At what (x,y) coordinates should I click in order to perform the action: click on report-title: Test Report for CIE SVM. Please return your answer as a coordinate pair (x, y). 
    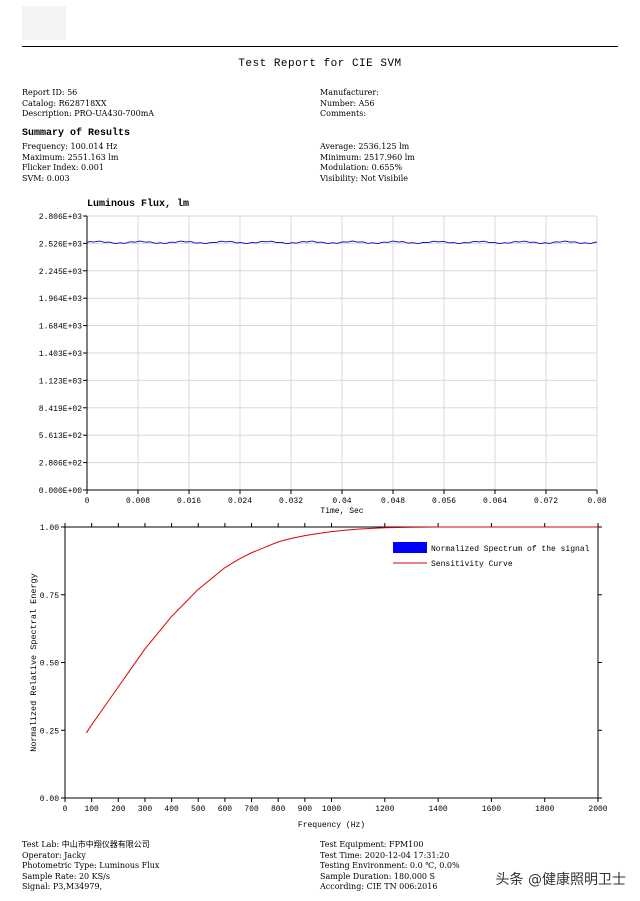
    Looking at the image, I should click on (320, 64).